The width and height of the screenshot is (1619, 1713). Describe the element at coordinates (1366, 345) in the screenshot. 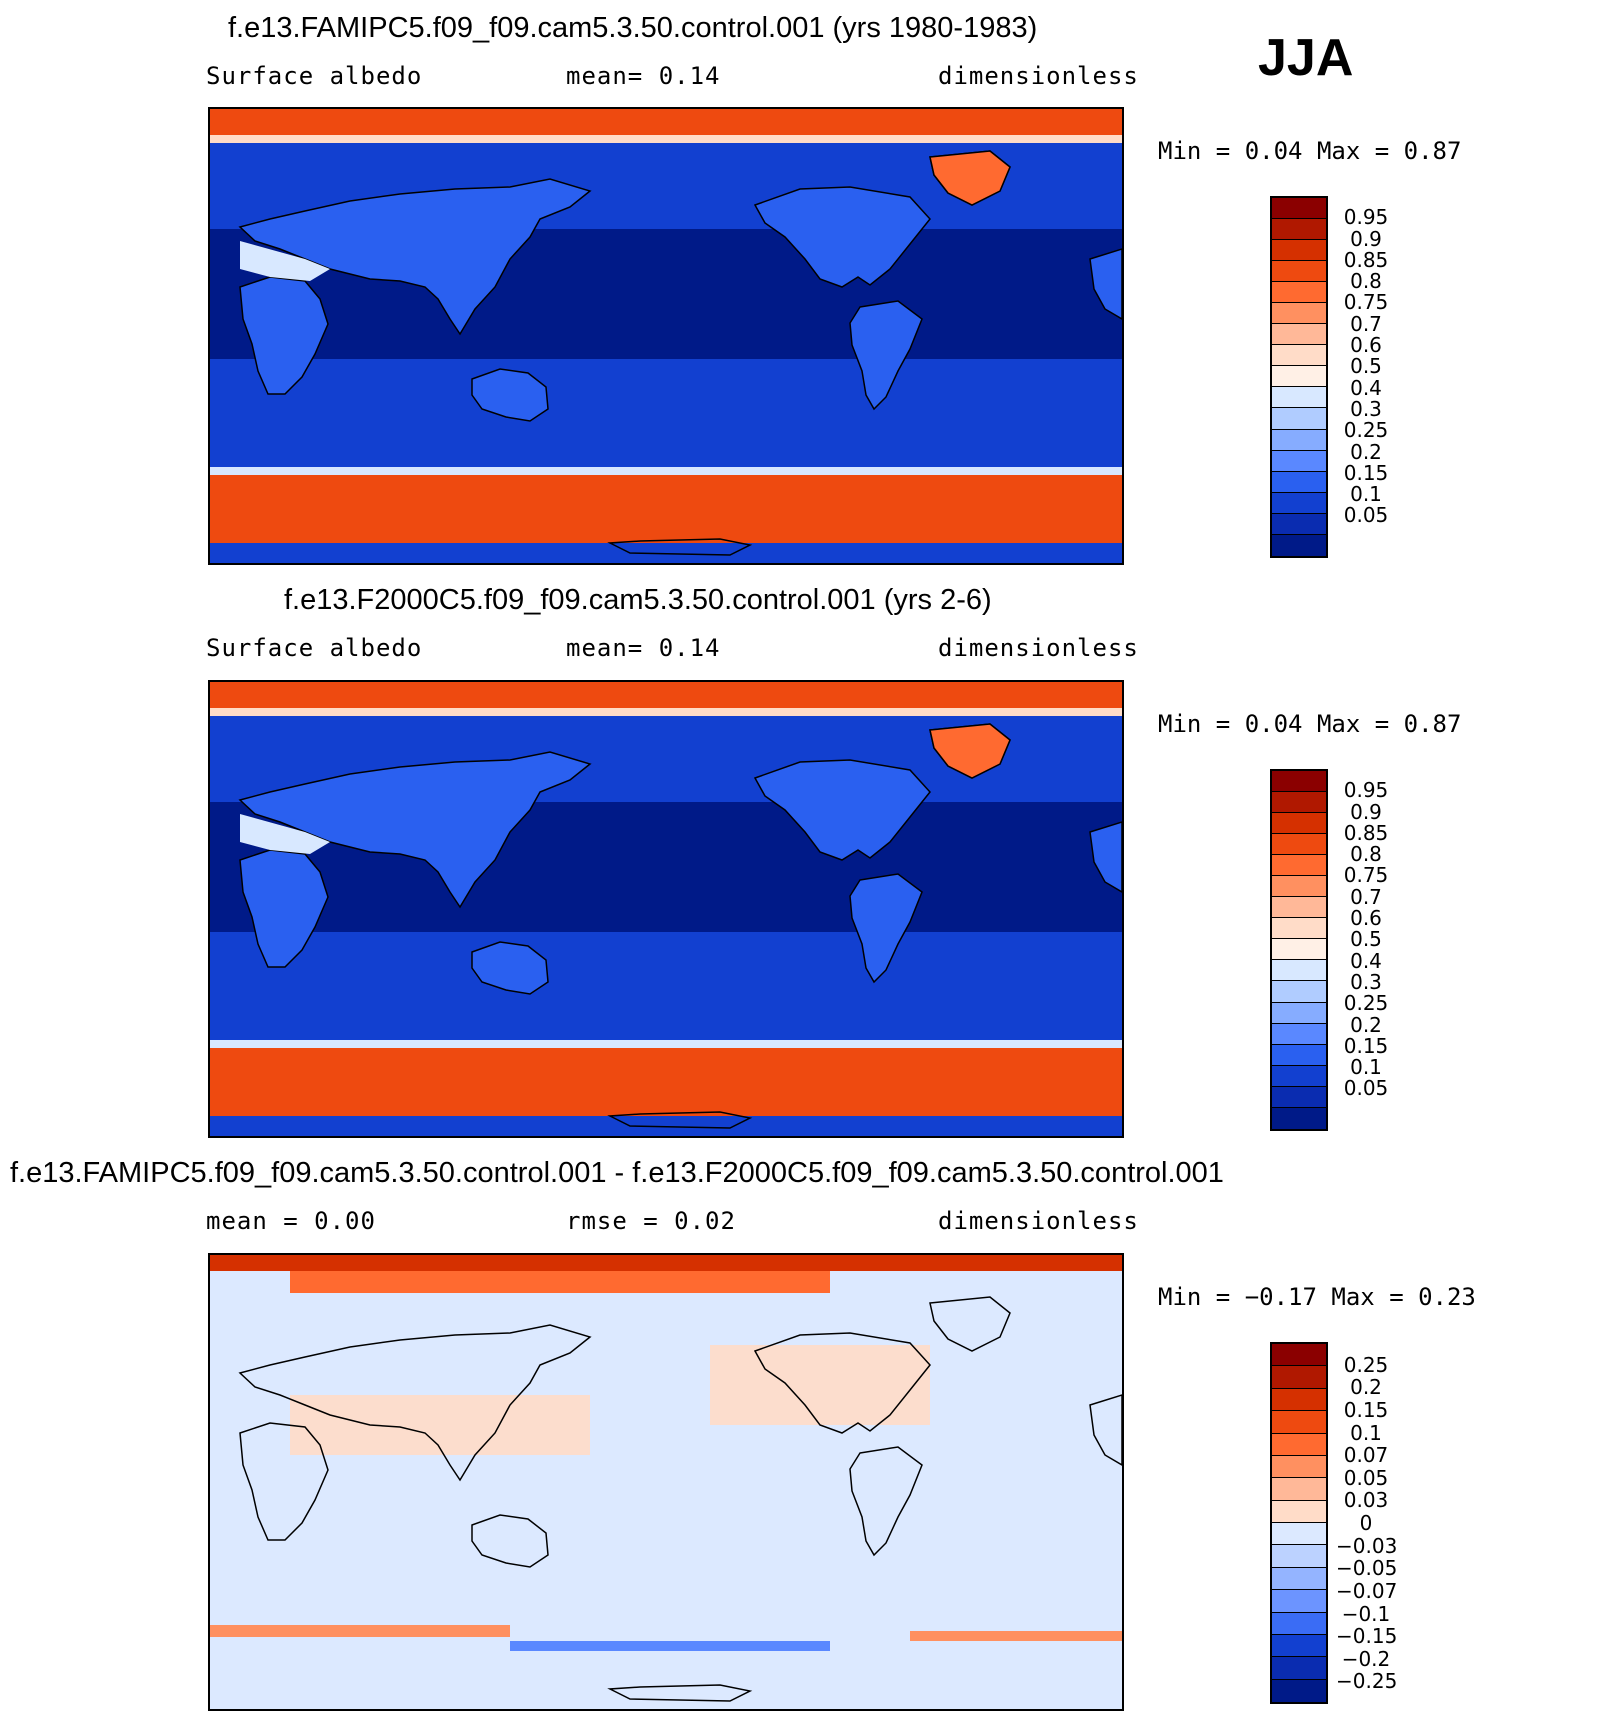

I see `colorbar-tick-label: 0.6` at that location.